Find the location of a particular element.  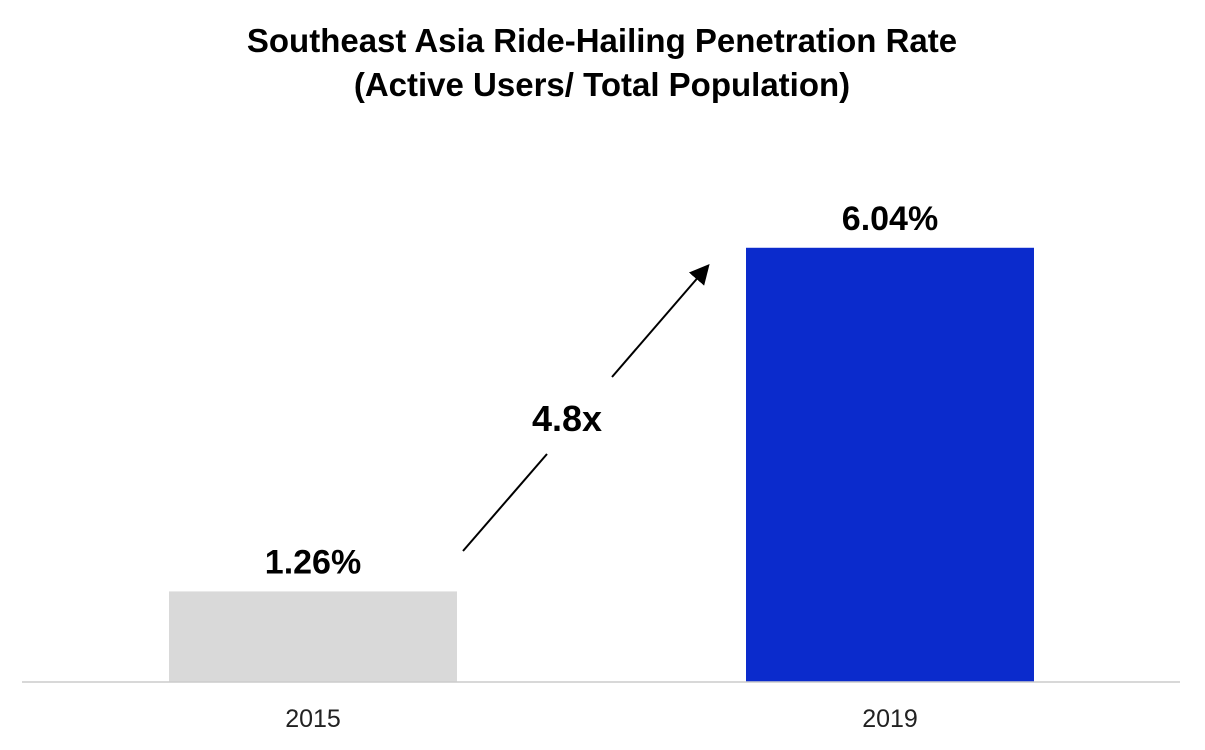

growth-multiplier-label: 4.8x is located at coordinates (567, 418).